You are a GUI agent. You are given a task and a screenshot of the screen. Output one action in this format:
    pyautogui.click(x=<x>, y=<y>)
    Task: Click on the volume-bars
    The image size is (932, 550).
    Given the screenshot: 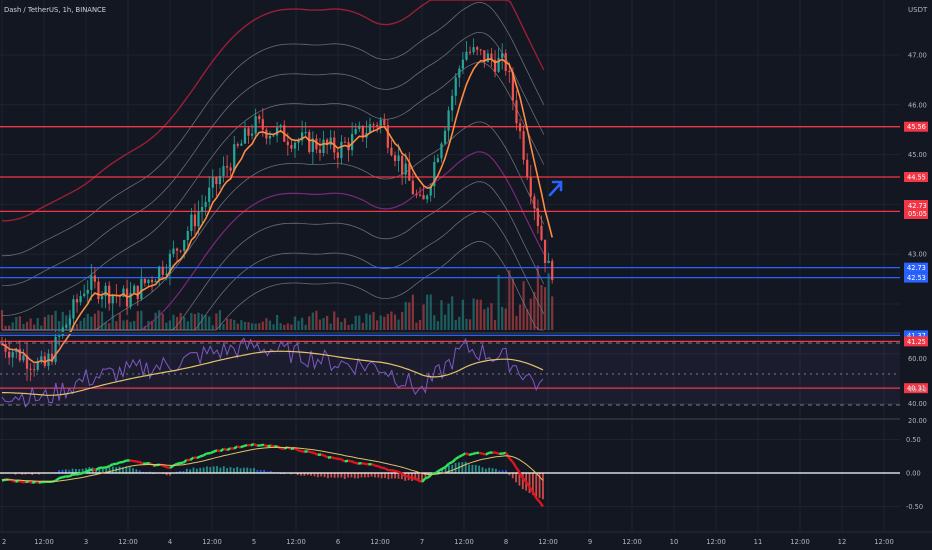 What is the action you would take?
    pyautogui.click(x=277, y=297)
    